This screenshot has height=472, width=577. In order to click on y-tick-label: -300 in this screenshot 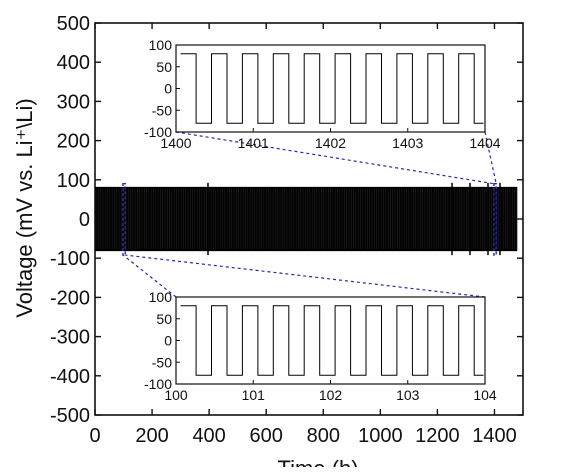, I will do `click(70, 338)`.